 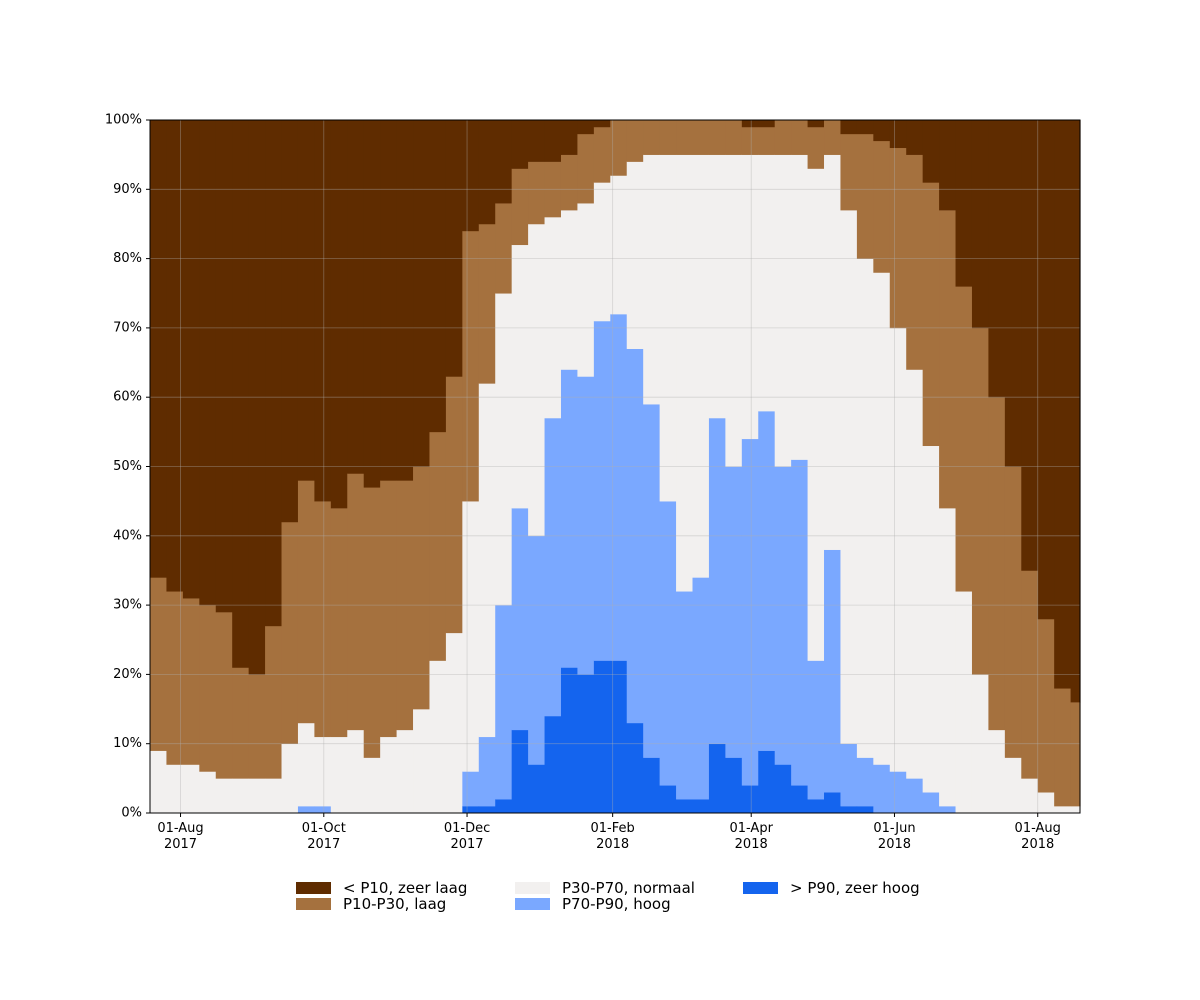 What do you see at coordinates (616, 904) in the screenshot?
I see `legend-label: P70-P90, hoog` at bounding box center [616, 904].